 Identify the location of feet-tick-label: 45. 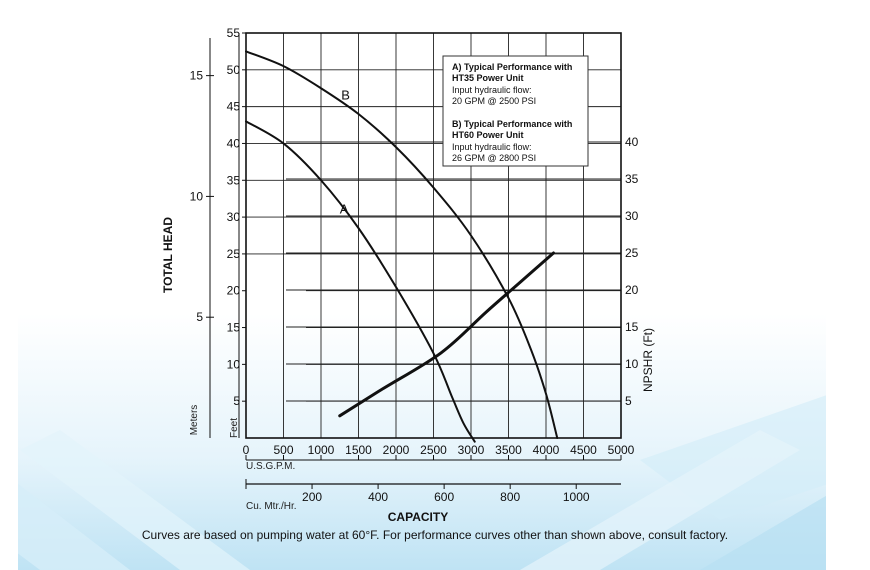
(234, 107).